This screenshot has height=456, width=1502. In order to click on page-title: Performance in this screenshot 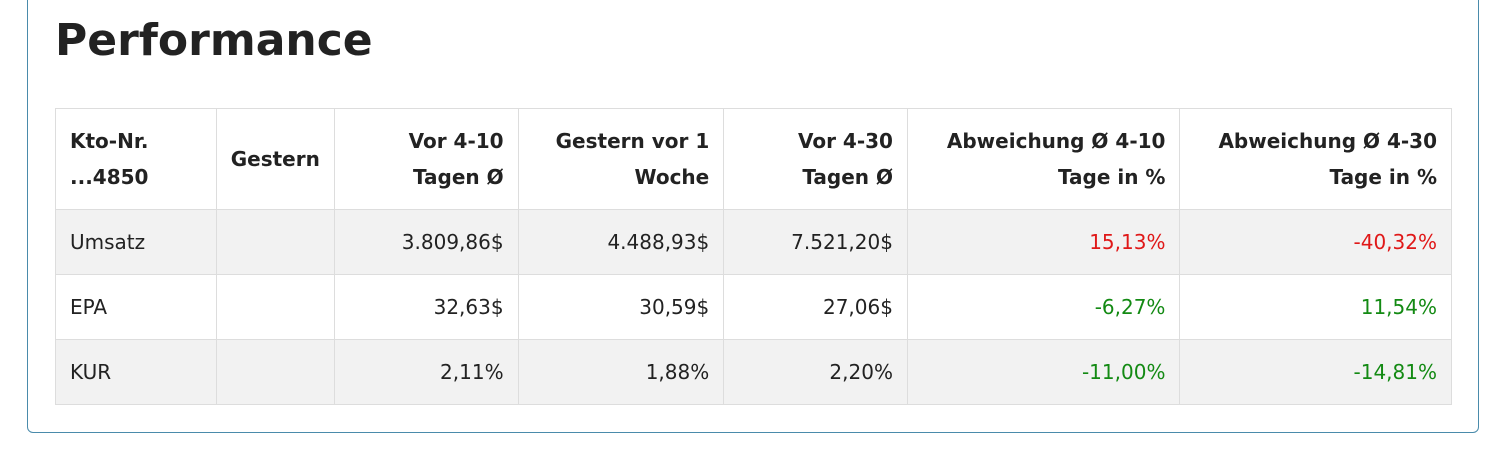, I will do `click(214, 40)`.